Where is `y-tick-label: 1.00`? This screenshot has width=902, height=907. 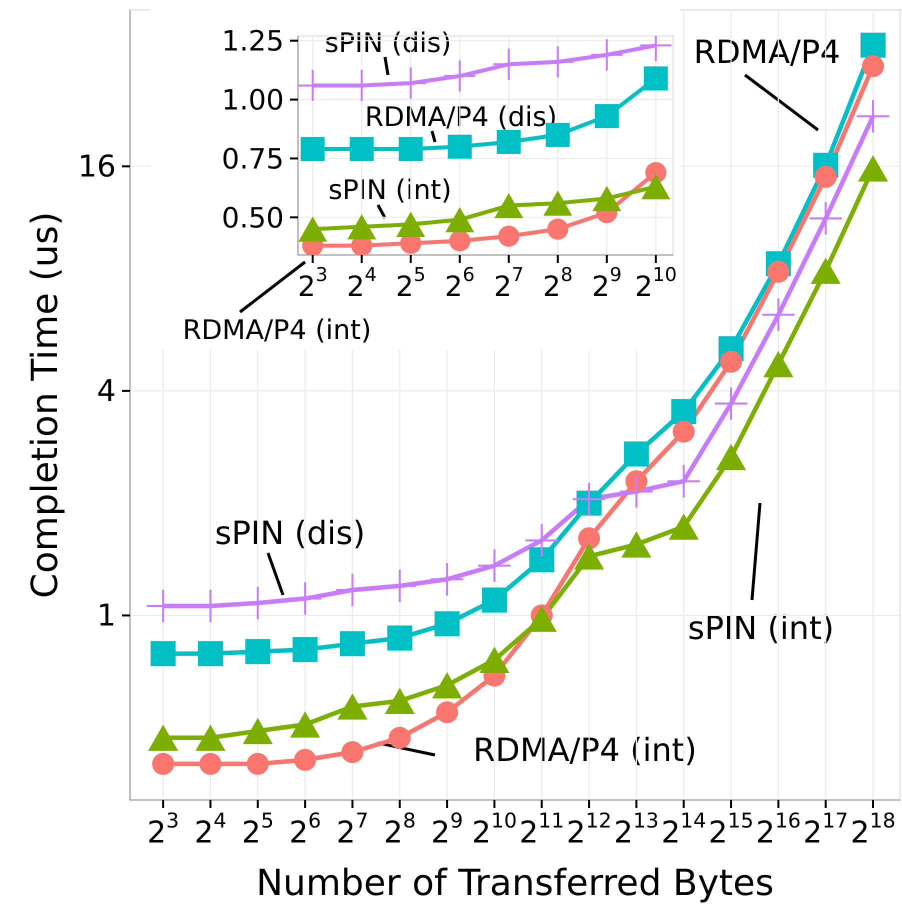 y-tick-label: 1.00 is located at coordinates (253, 99).